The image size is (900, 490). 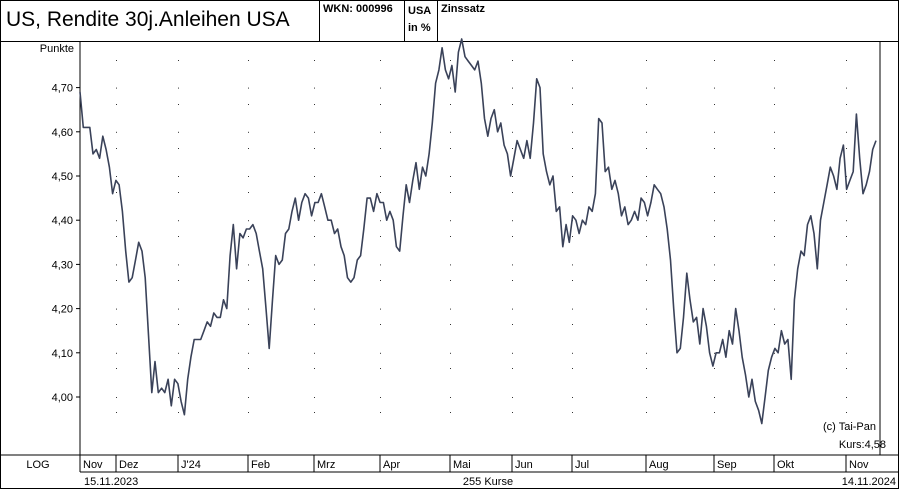 I want to click on last-value-label: Kurs:4,58, so click(x=862, y=445).